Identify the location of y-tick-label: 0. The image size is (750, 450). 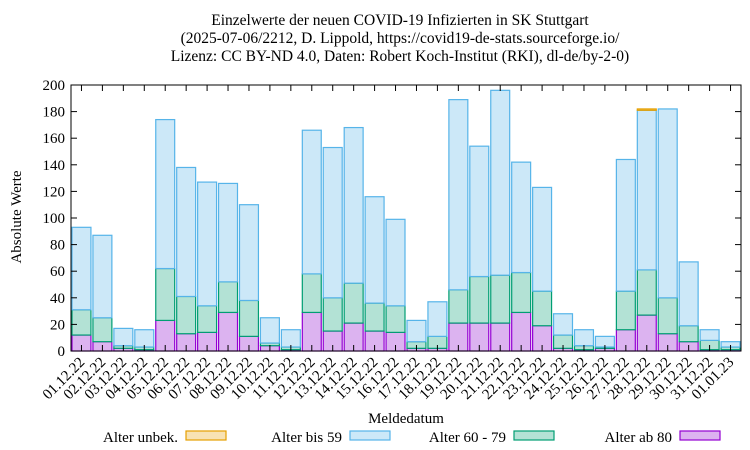
(62, 352).